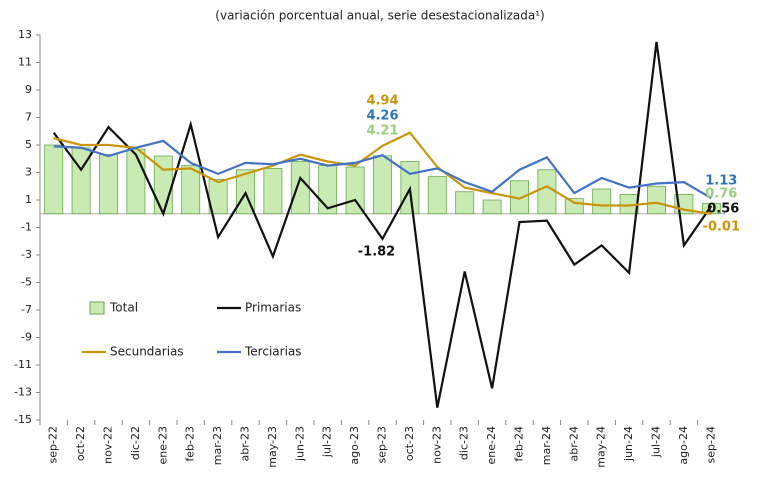  Describe the element at coordinates (28, 172) in the screenshot. I see `y-tick-label: 3` at that location.